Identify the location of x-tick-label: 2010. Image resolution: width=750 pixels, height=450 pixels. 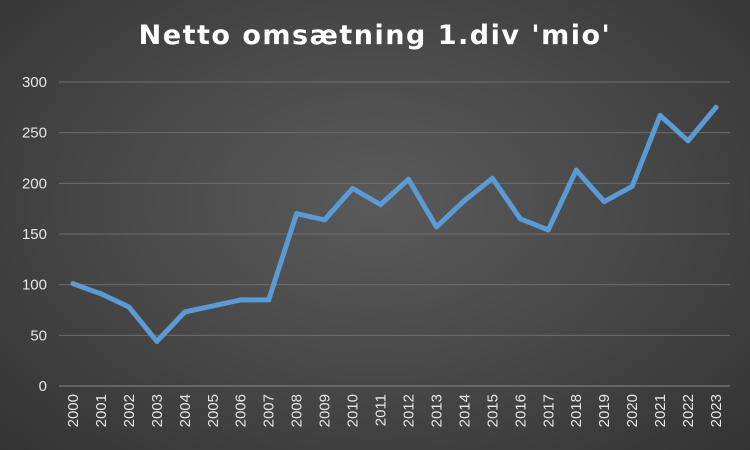
(353, 410).